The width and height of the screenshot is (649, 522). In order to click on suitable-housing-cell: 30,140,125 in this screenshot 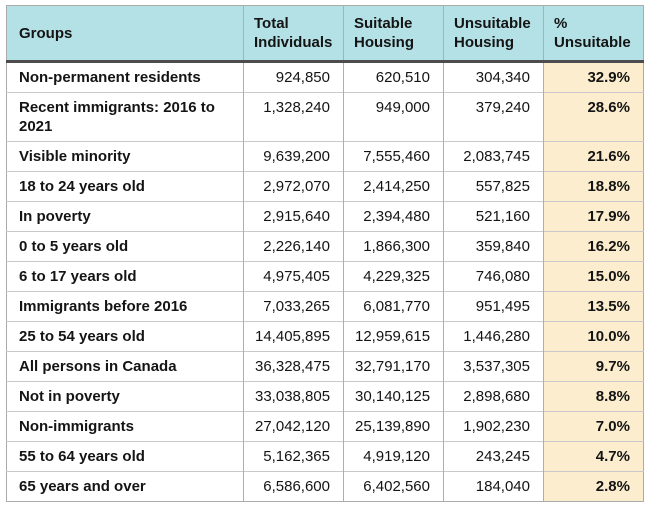, I will do `click(393, 396)`.